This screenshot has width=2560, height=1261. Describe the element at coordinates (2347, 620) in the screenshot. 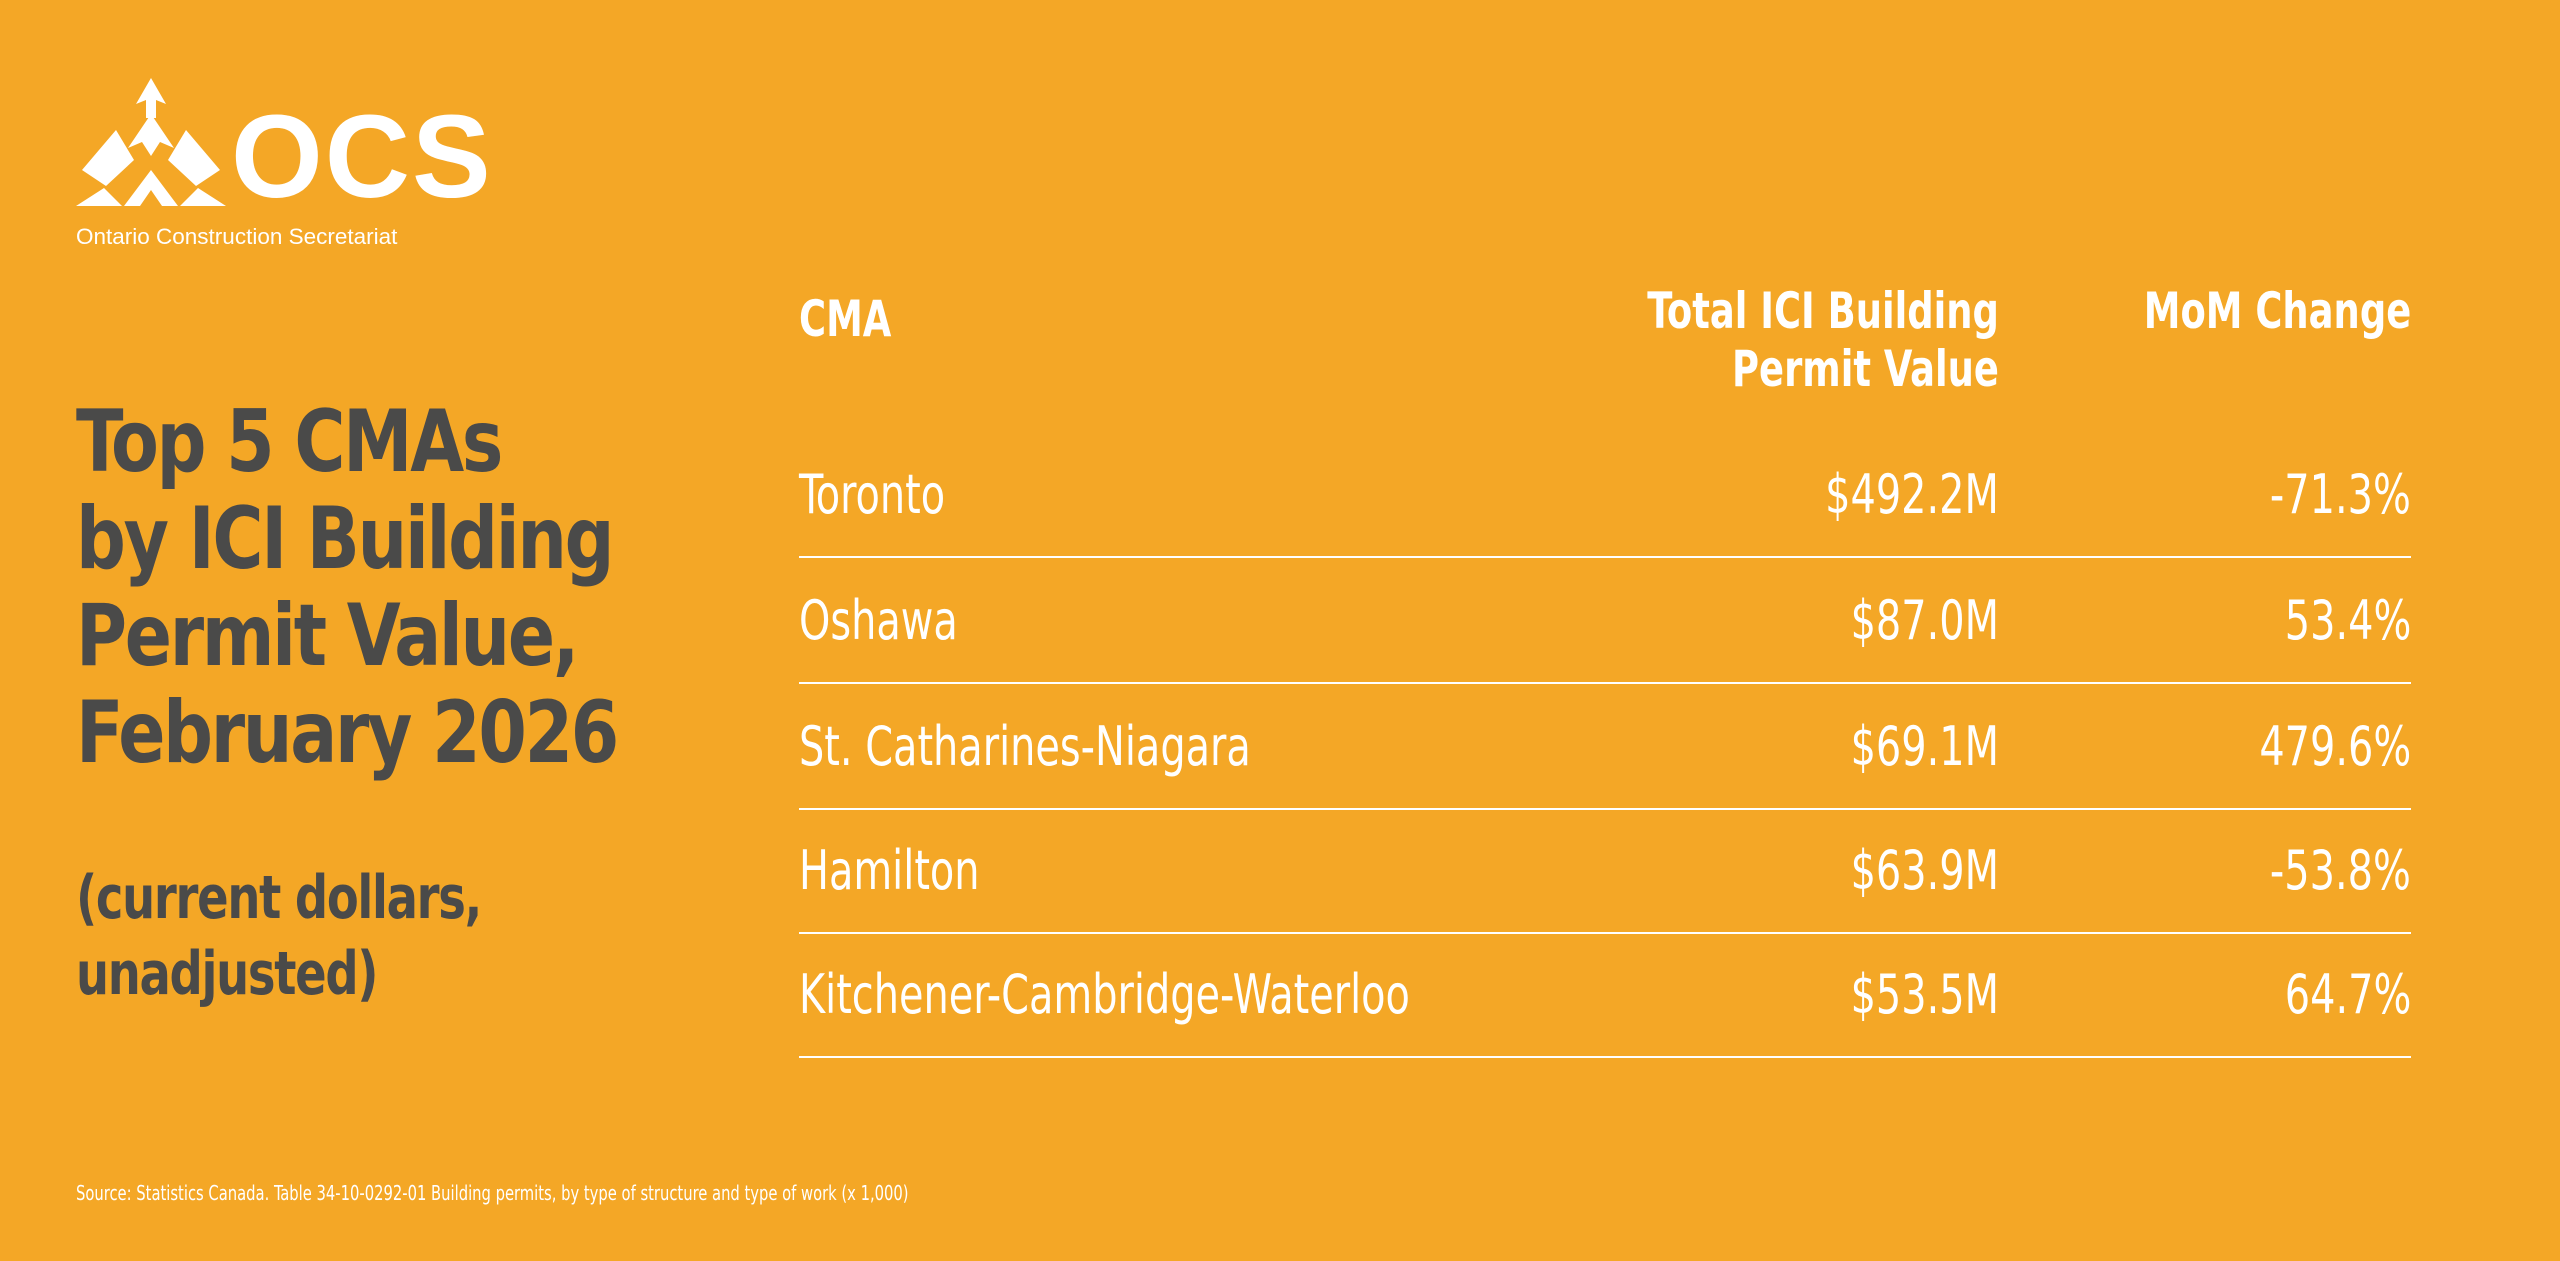

I see `mom-change: 53.4%` at that location.